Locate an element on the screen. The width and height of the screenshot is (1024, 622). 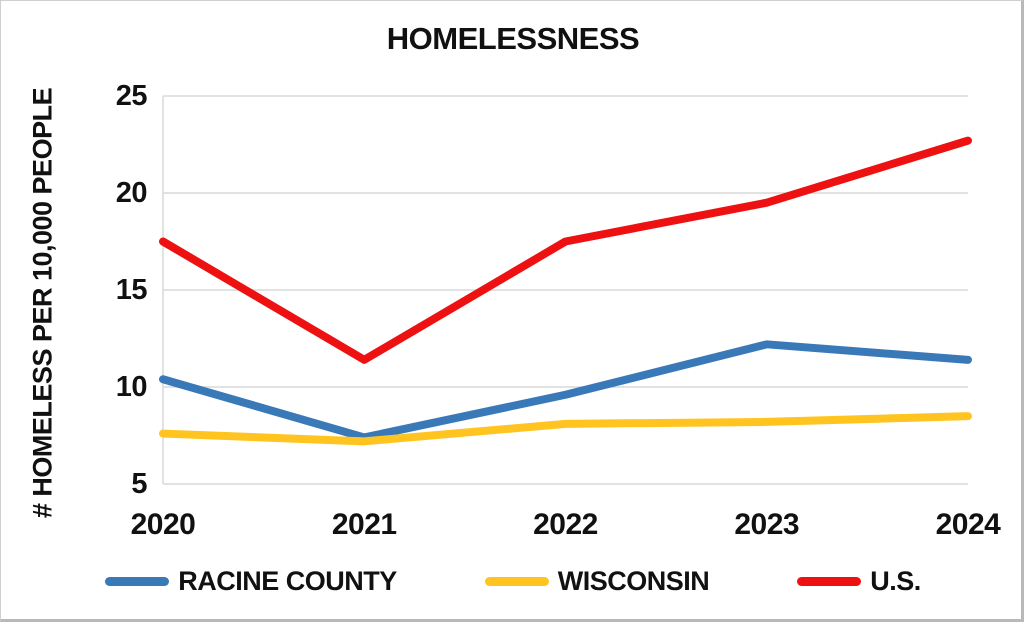
x-tick-label: 2020 is located at coordinates (163, 524).